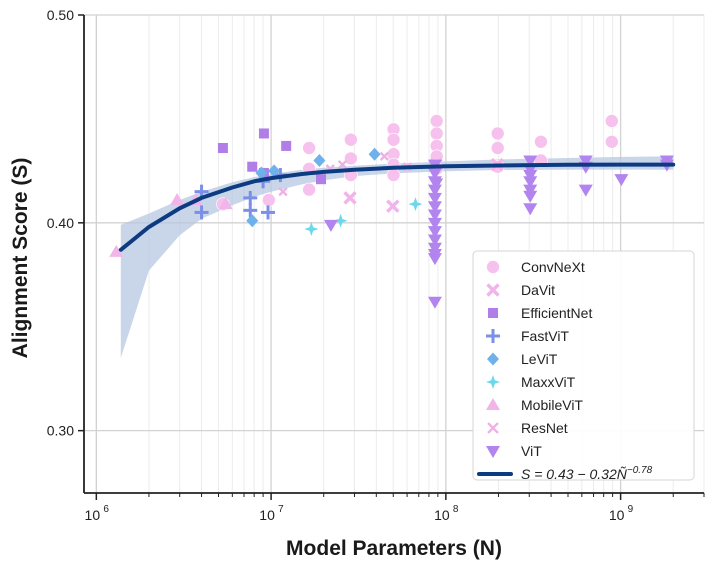 This screenshot has height=568, width=714. I want to click on legend-label-convnext: ConvNeXt, so click(553, 267).